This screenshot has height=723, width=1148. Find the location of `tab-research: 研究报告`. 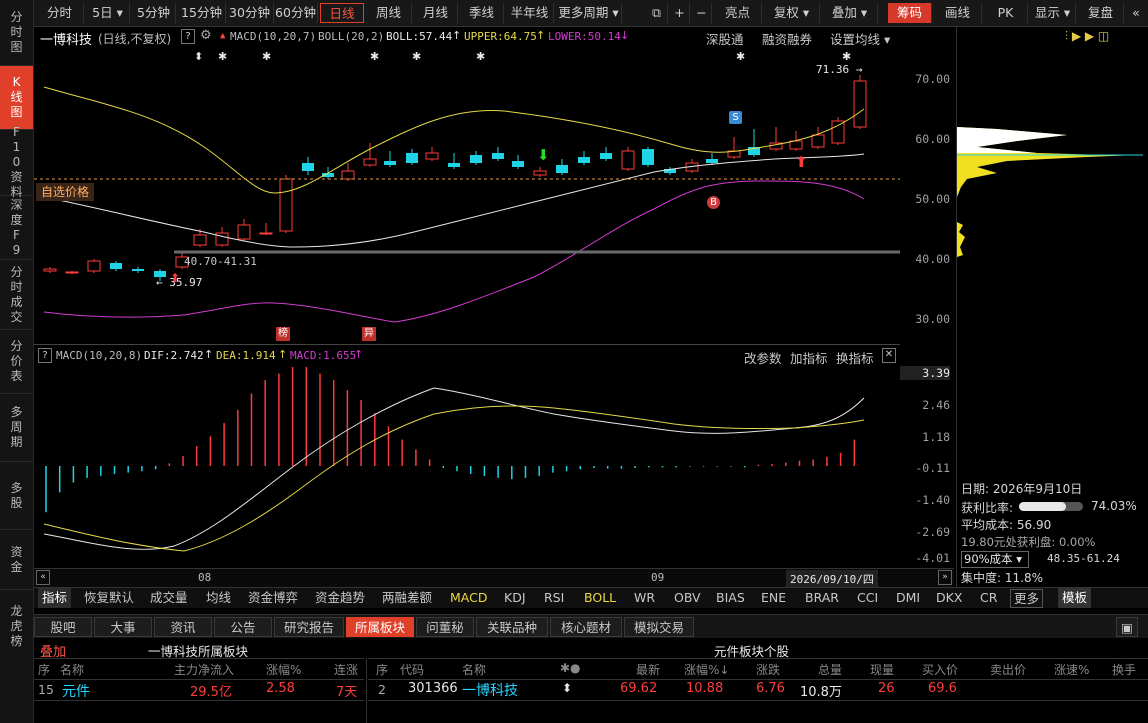

tab-research: 研究报告 is located at coordinates (309, 627).